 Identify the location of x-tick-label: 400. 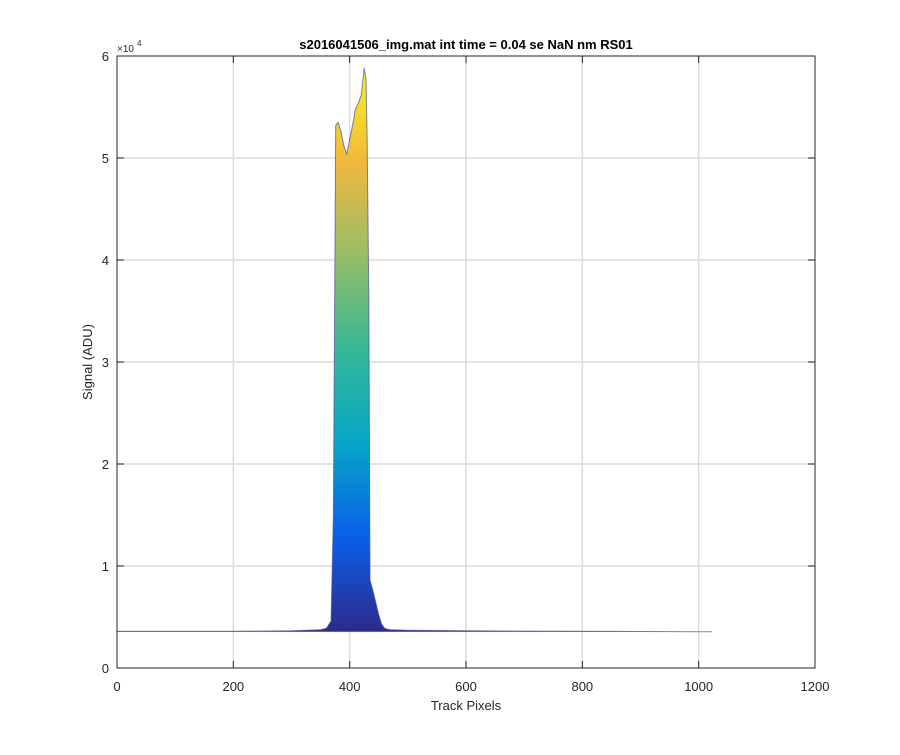
(350, 686).